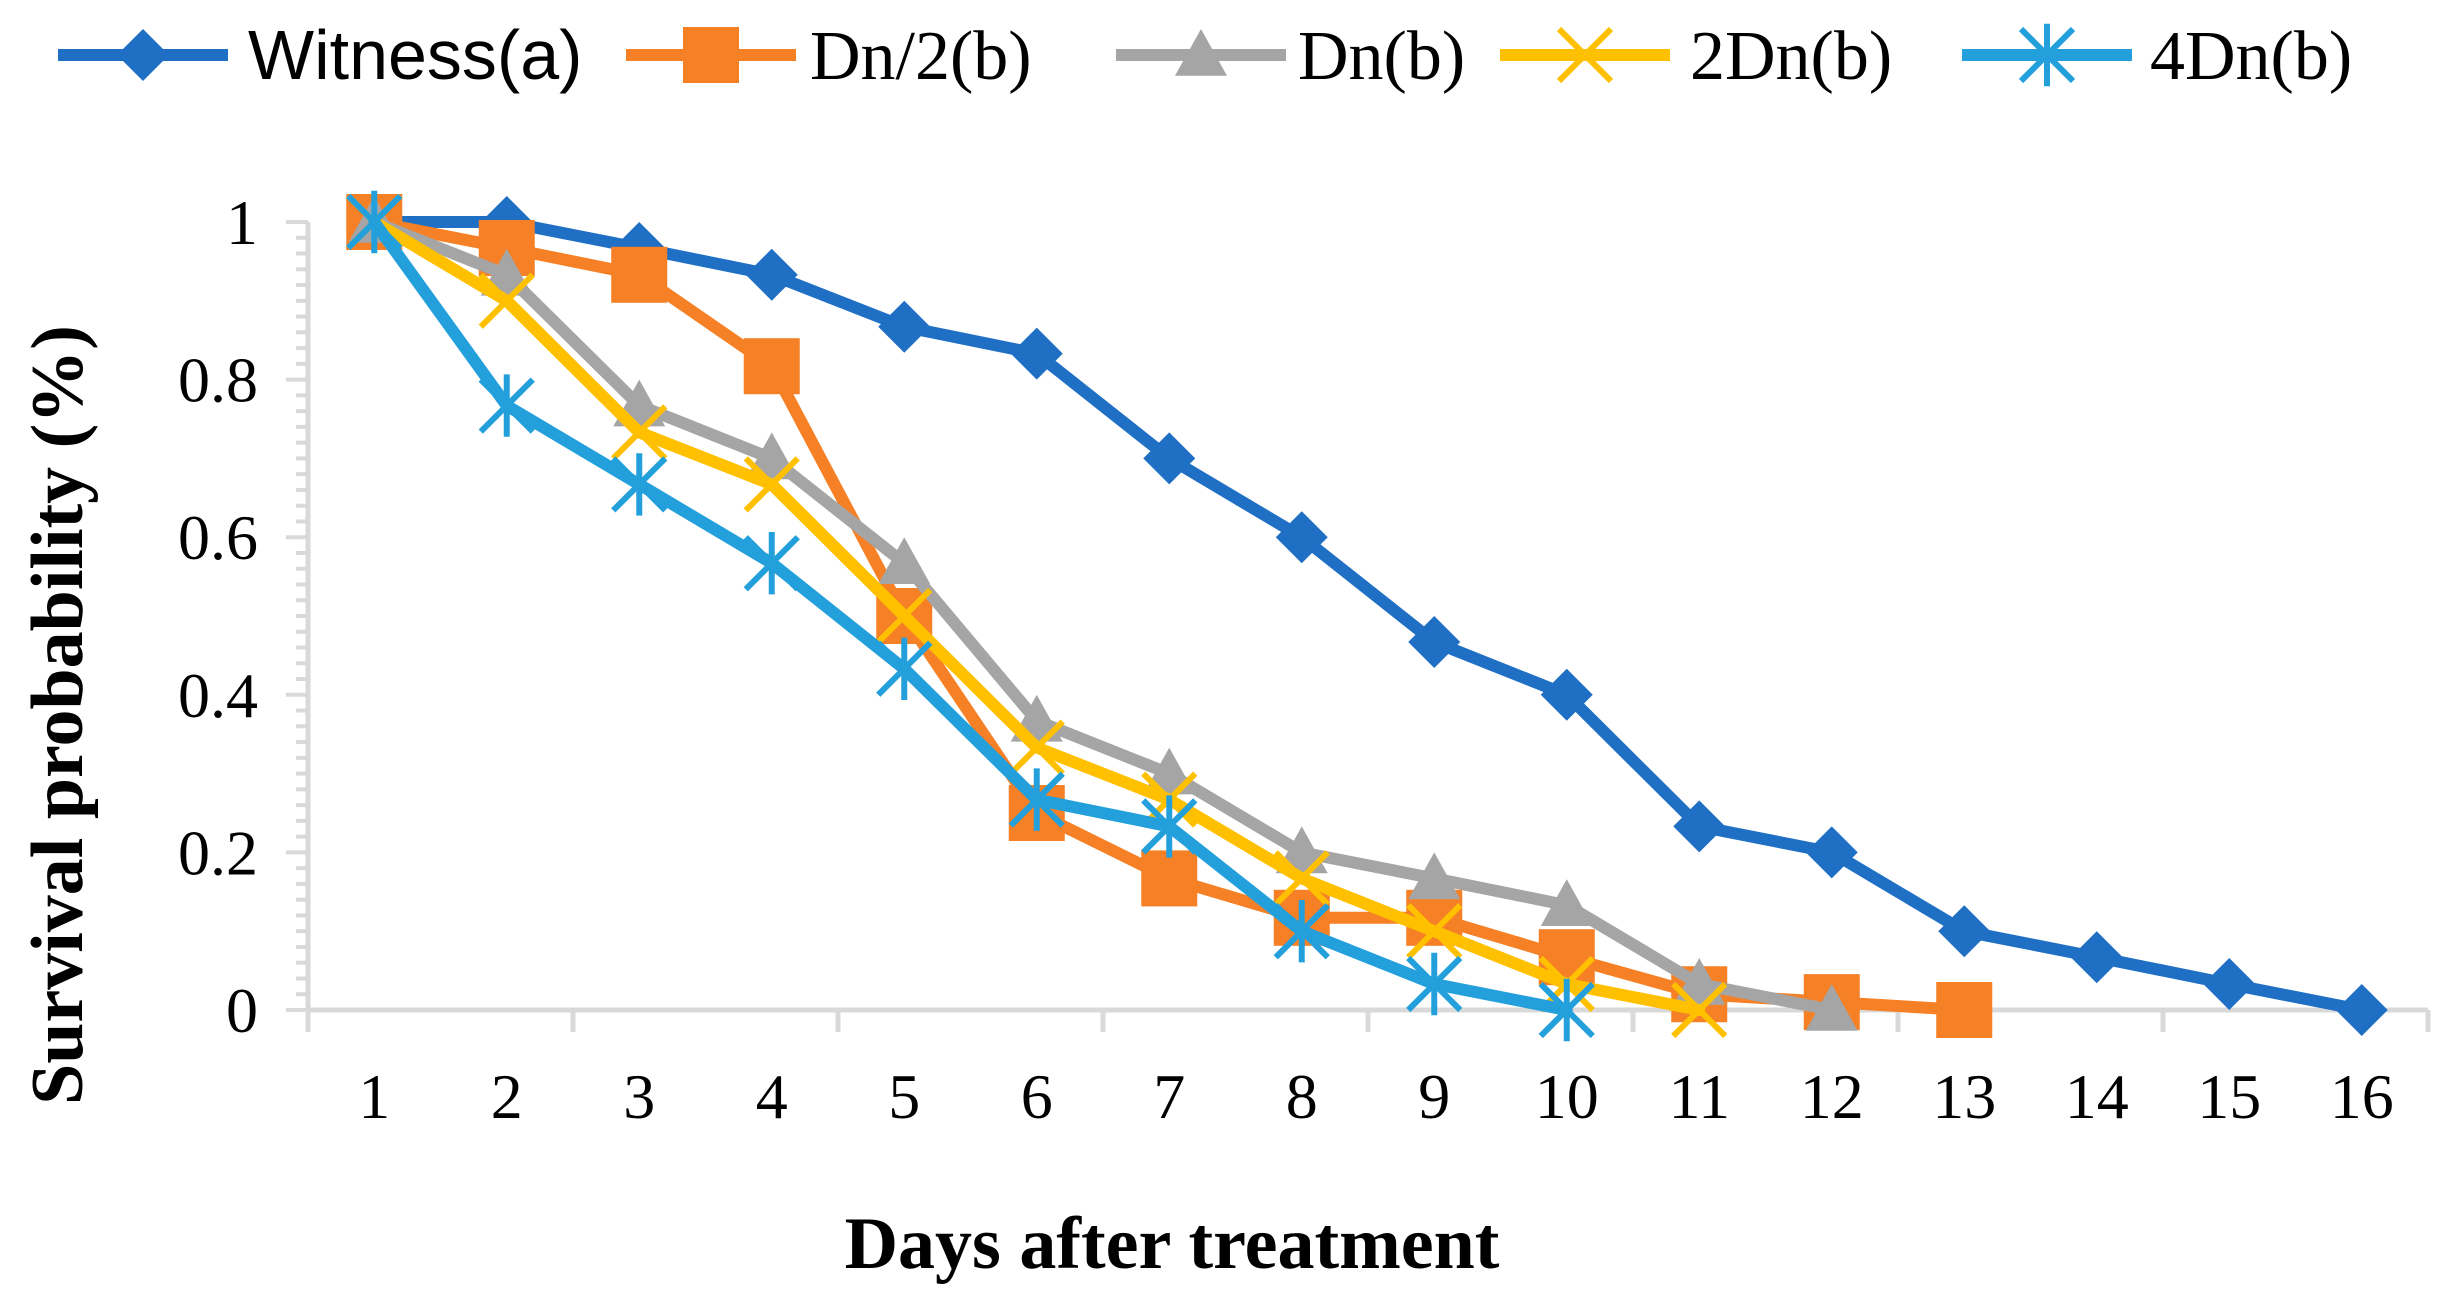  What do you see at coordinates (1381, 56) in the screenshot?
I see `legend-label: Dn(b)` at bounding box center [1381, 56].